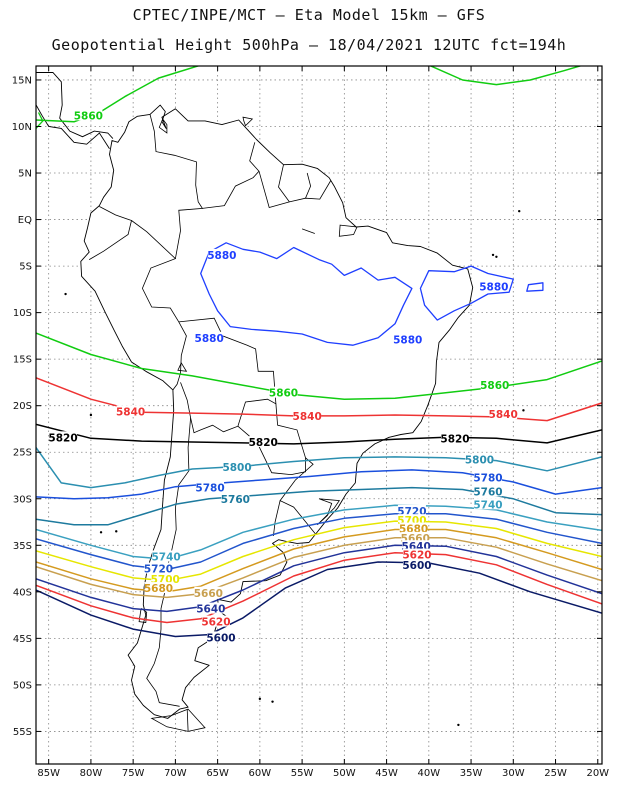  I want to click on contour-label-5640: 5640, so click(210, 610).